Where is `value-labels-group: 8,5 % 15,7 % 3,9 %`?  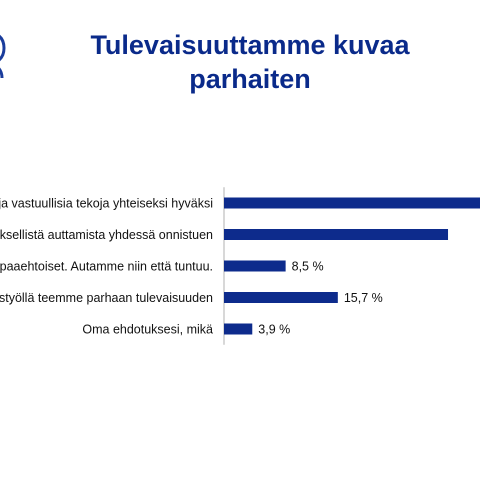
value-labels-group: 8,5 % 15,7 % 3,9 % is located at coordinates (320, 298).